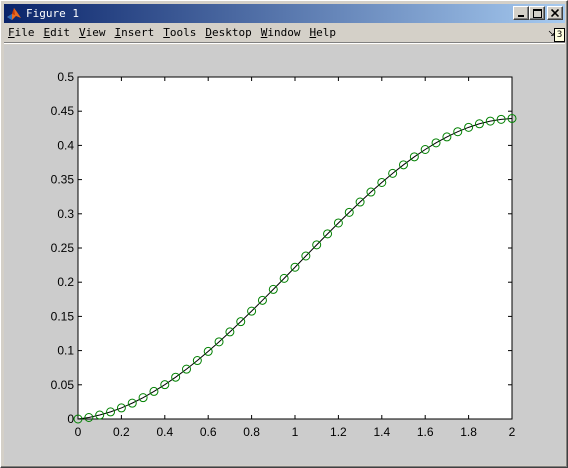 This screenshot has width=568, height=468. I want to click on close-button, so click(555, 13).